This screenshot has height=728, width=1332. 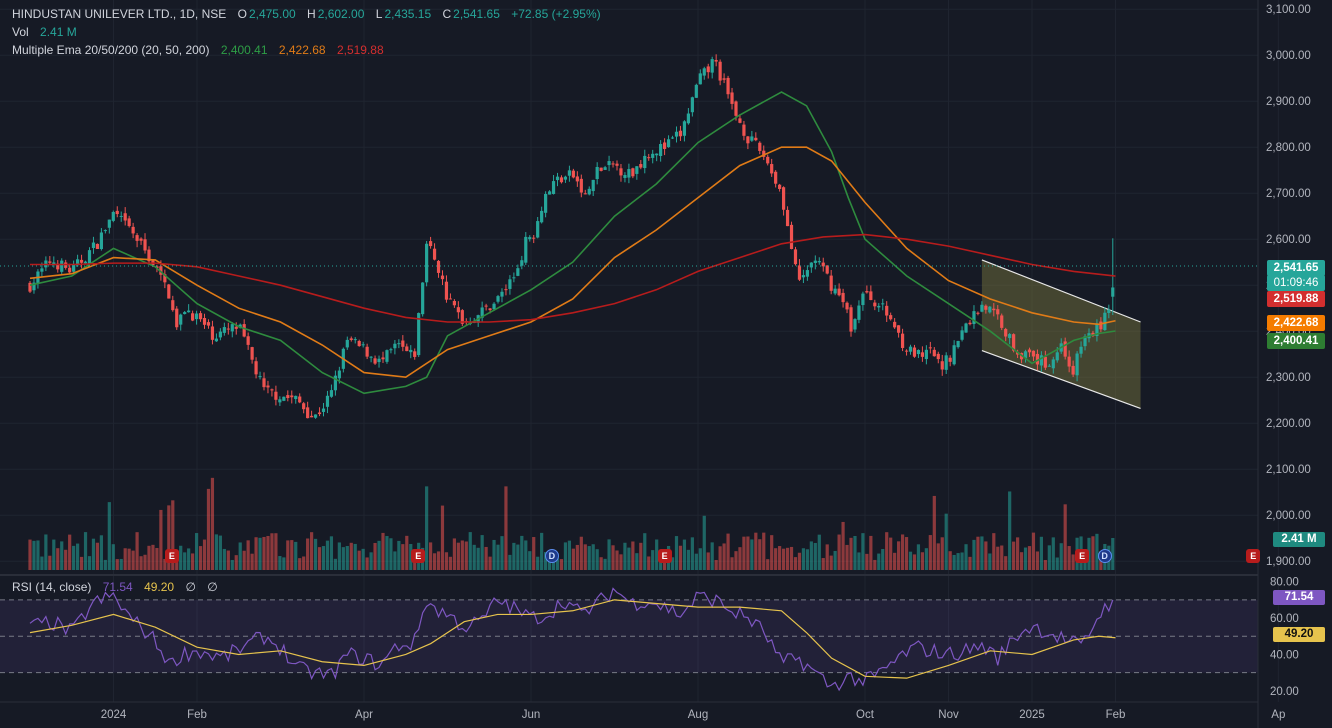 What do you see at coordinates (1284, 583) in the screenshot?
I see `rsi-tick-label: 80.00` at bounding box center [1284, 583].